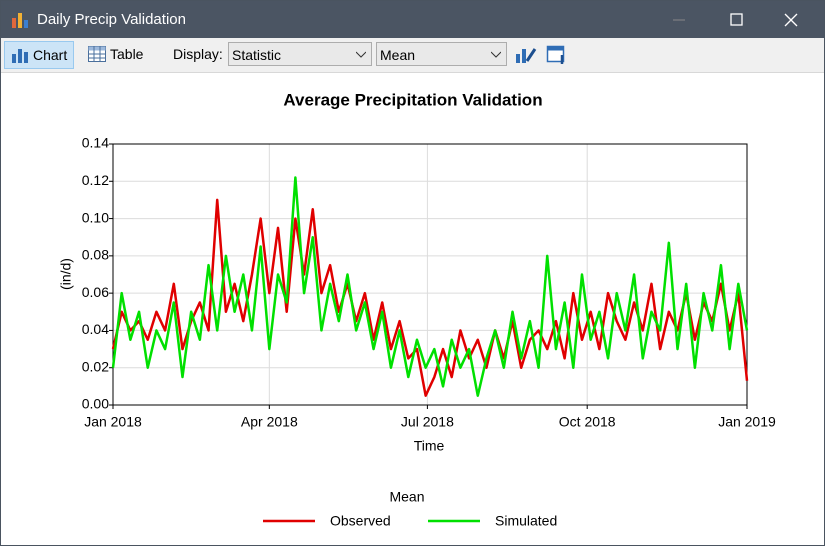  I want to click on x-tick-label: Apr 2018, so click(269, 422).